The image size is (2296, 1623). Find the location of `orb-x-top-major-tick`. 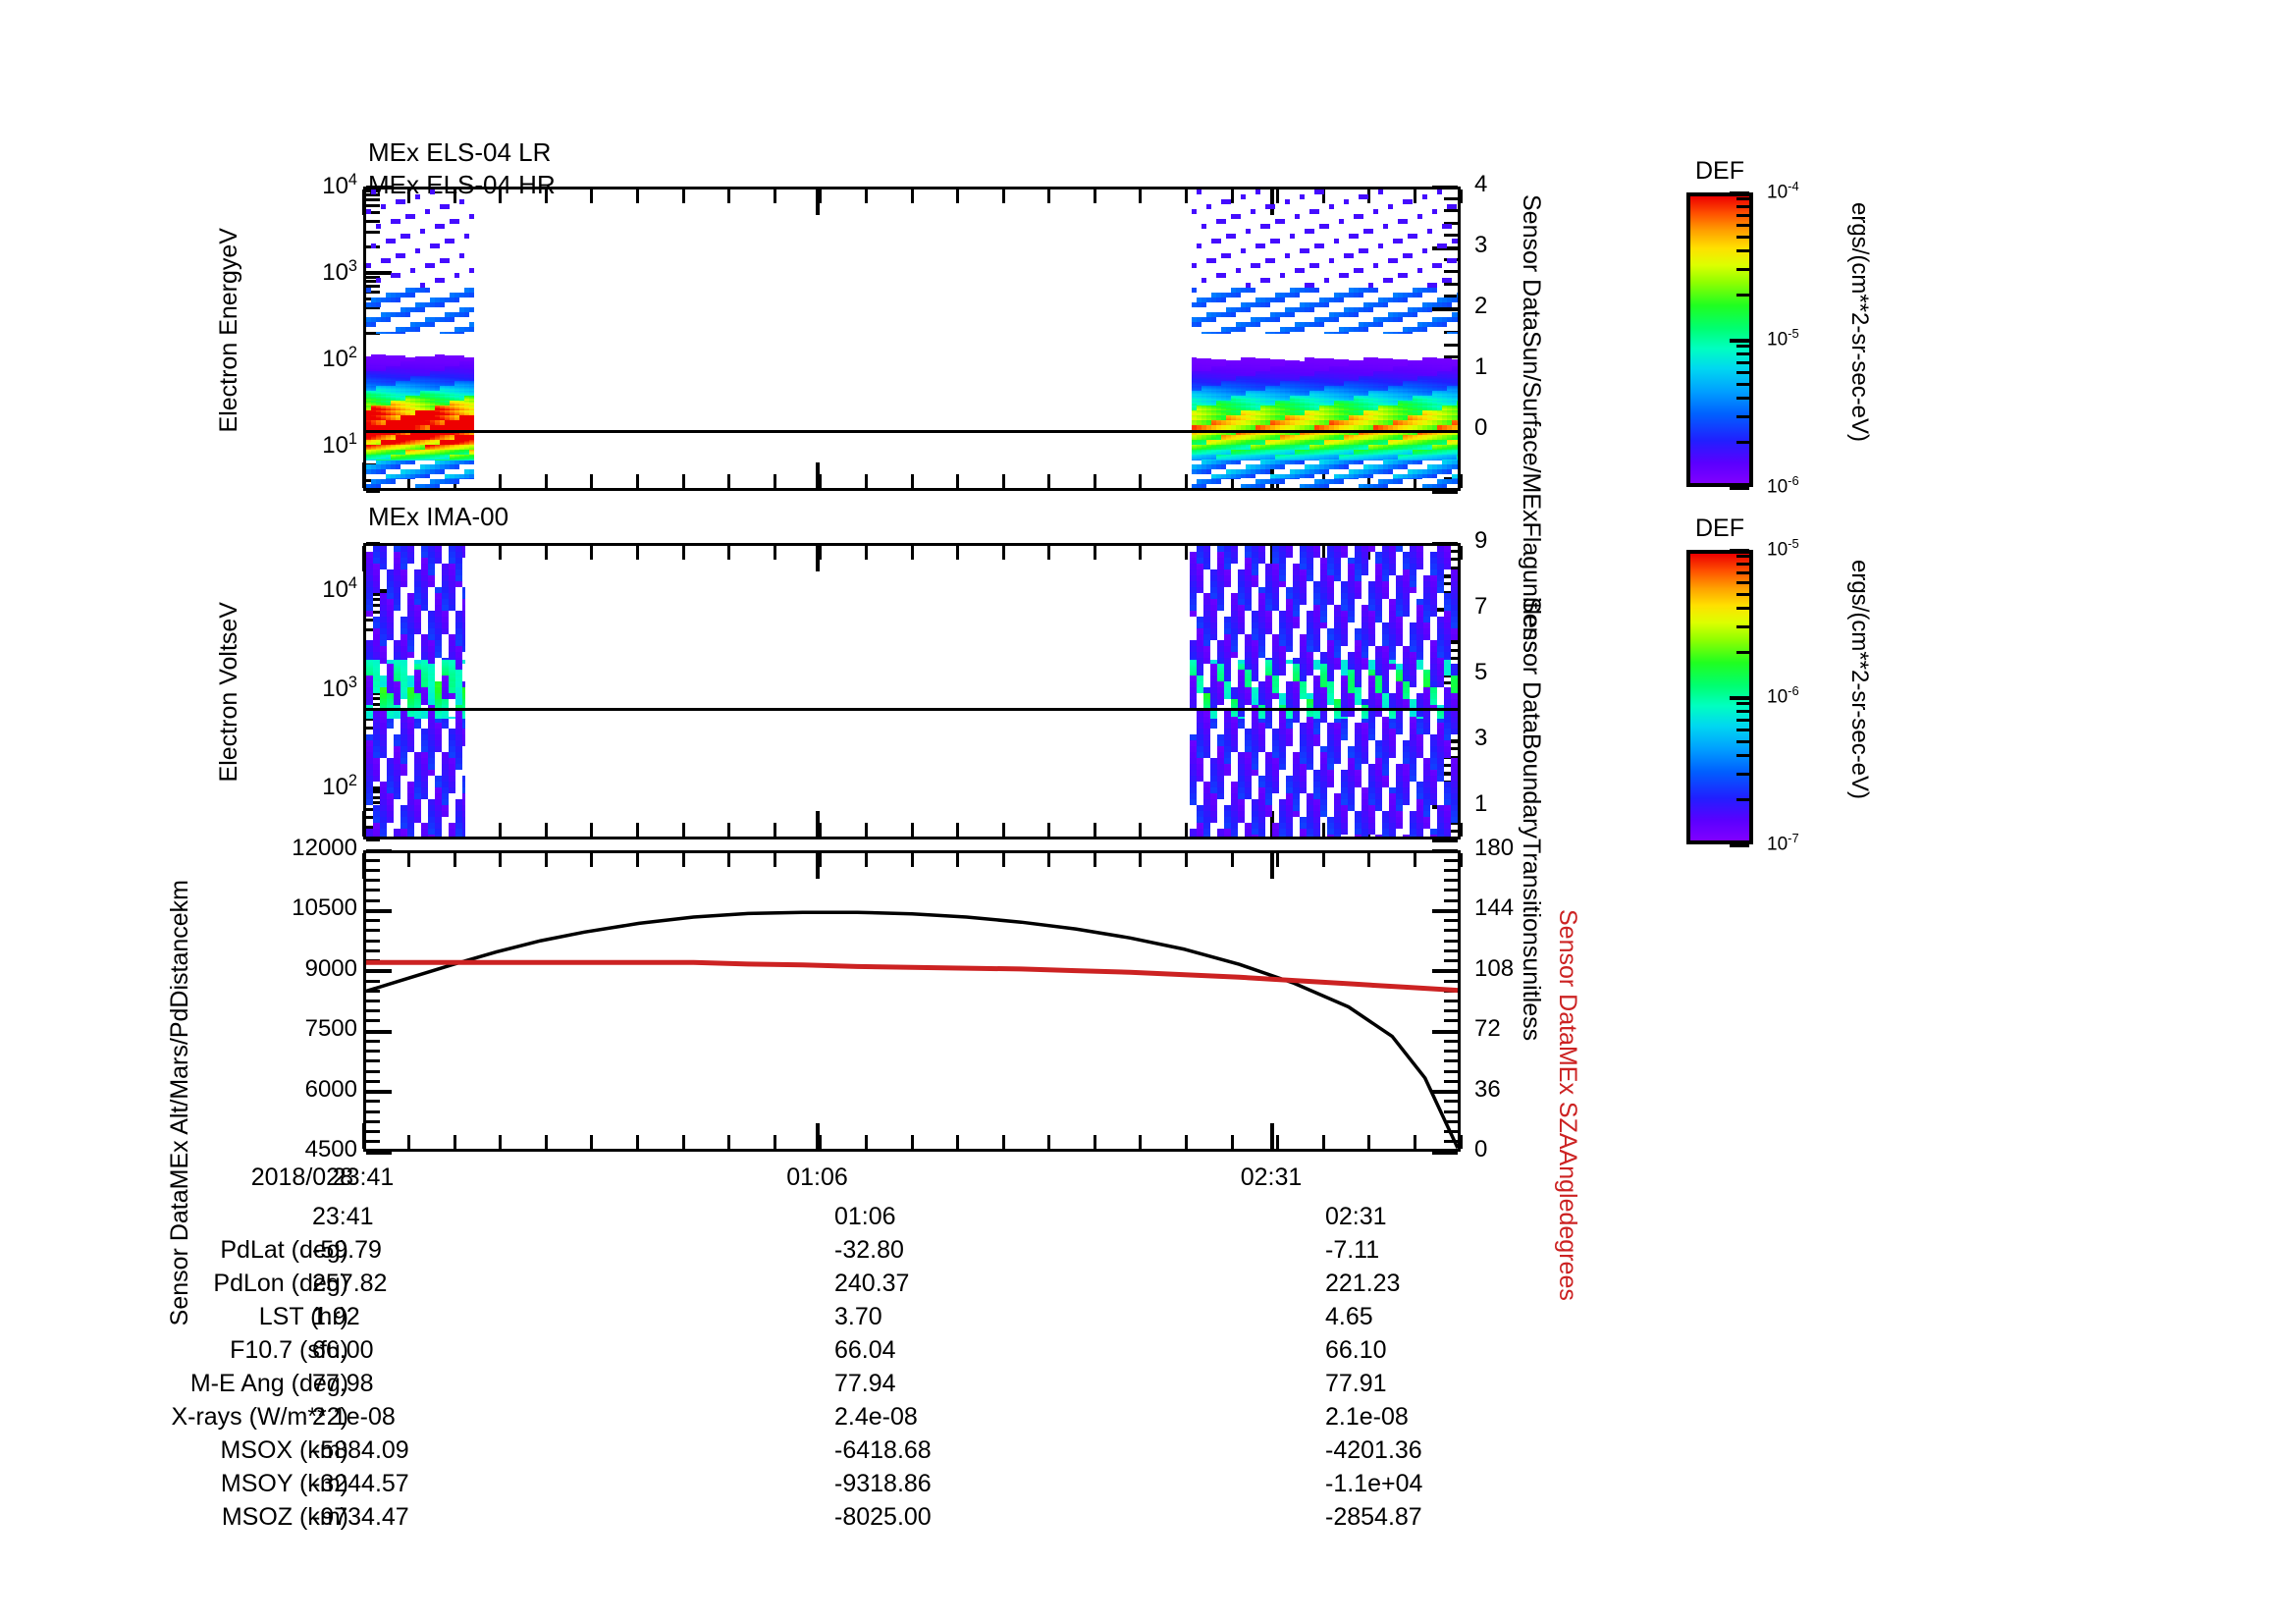

orb-x-top-major-tick is located at coordinates (1271, 866).